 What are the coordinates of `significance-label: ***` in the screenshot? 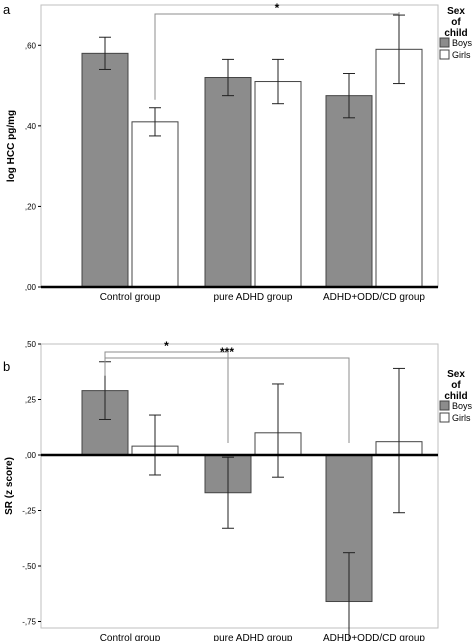 It's located at (227, 352).